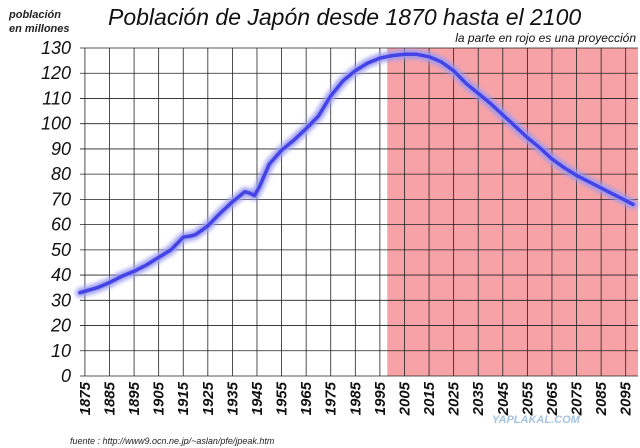 This screenshot has height=448, width=640. Describe the element at coordinates (56, 73) in the screenshot. I see `y-tick-label: 120` at that location.